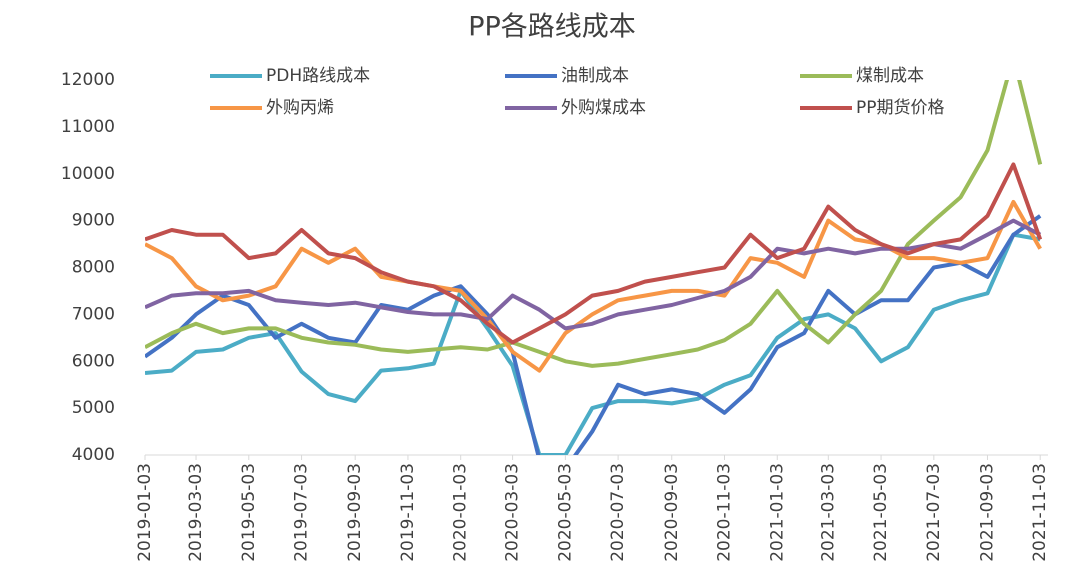 The image size is (1081, 576). What do you see at coordinates (828, 512) in the screenshot?
I see `x-tick-label: 2021-03-03` at bounding box center [828, 512].